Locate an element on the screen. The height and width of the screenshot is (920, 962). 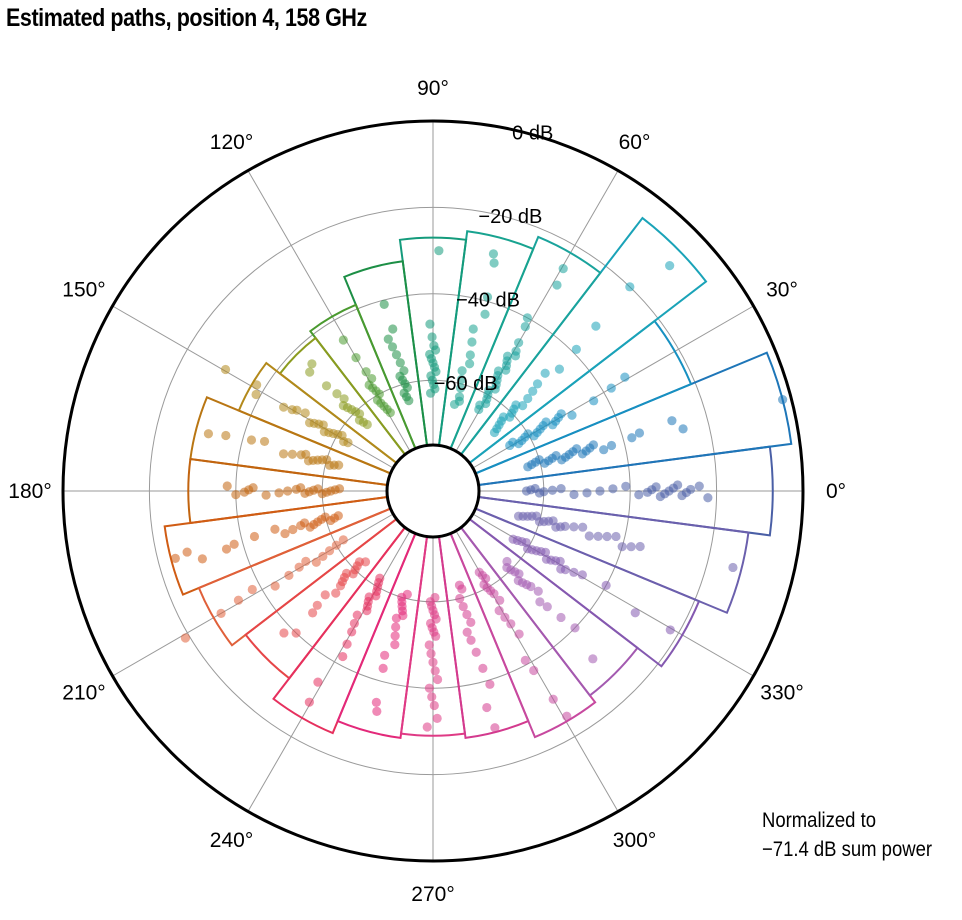
angle-label-270: 270° is located at coordinates (432, 894).